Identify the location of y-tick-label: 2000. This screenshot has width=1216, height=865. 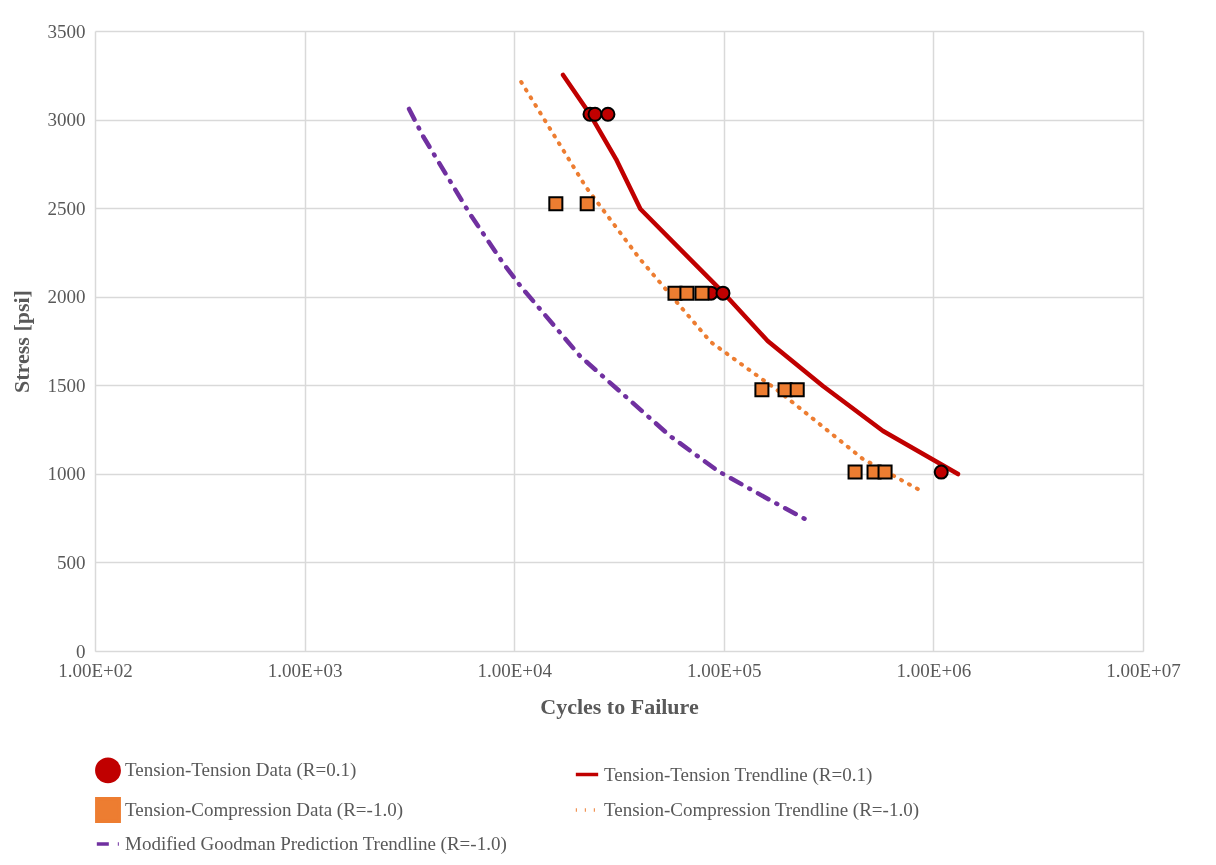
(66, 297).